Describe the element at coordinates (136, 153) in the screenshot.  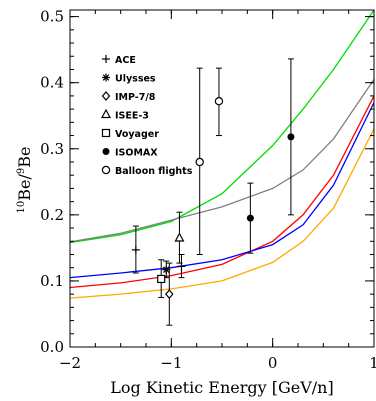
I see `legend-label: ISOMAX` at that location.